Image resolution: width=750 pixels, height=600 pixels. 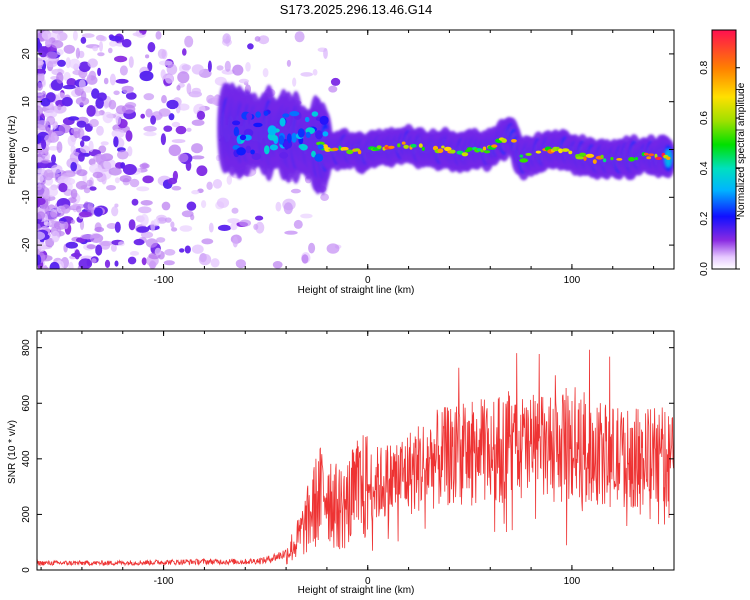 What do you see at coordinates (719, 168) in the screenshot?
I see `colorbar-ticks: 0.0 0.2 0.4 0.6 0.8` at bounding box center [719, 168].